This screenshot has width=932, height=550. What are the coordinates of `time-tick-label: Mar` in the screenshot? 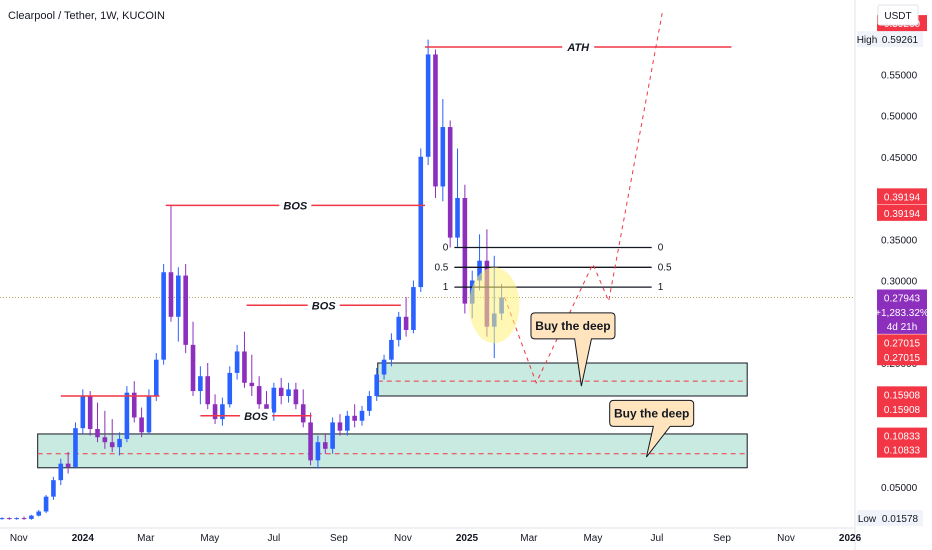 It's located at (529, 538).